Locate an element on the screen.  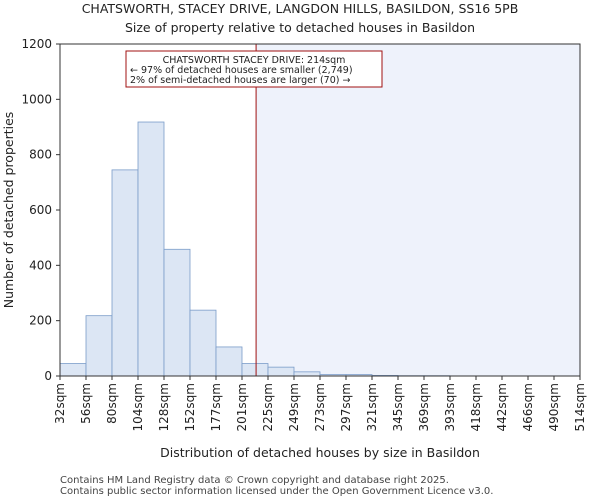
bar-32sqm is located at coordinates (73, 370).